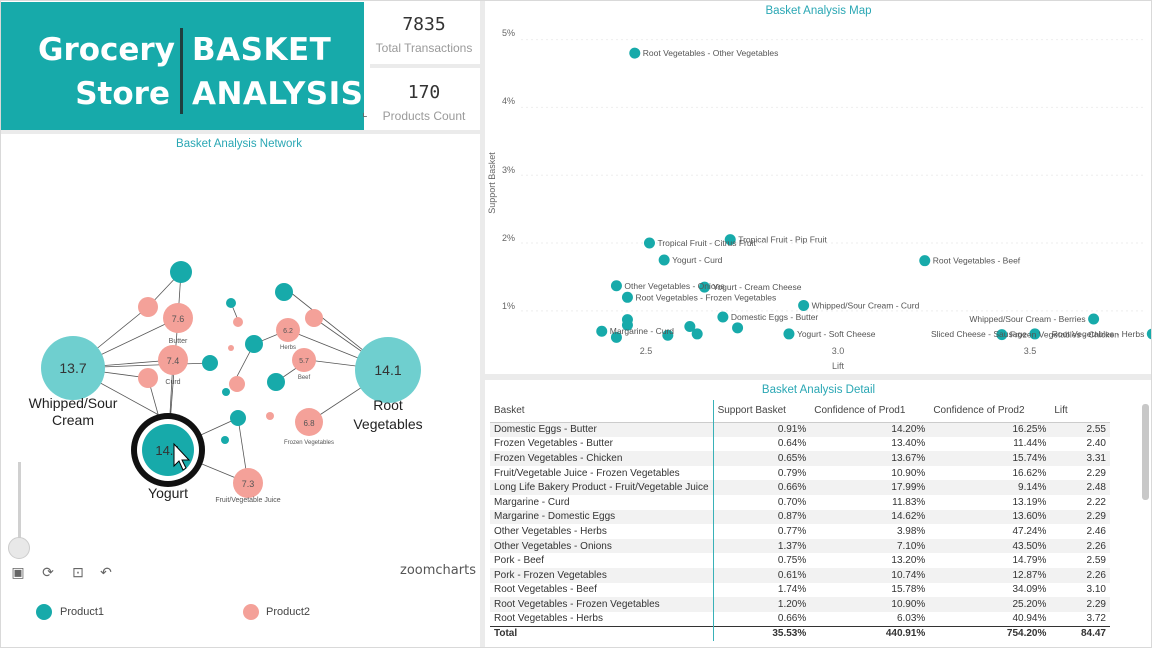 The width and height of the screenshot is (1152, 648). Describe the element at coordinates (646, 351) in the screenshot. I see `x-tick: 2.5` at that location.